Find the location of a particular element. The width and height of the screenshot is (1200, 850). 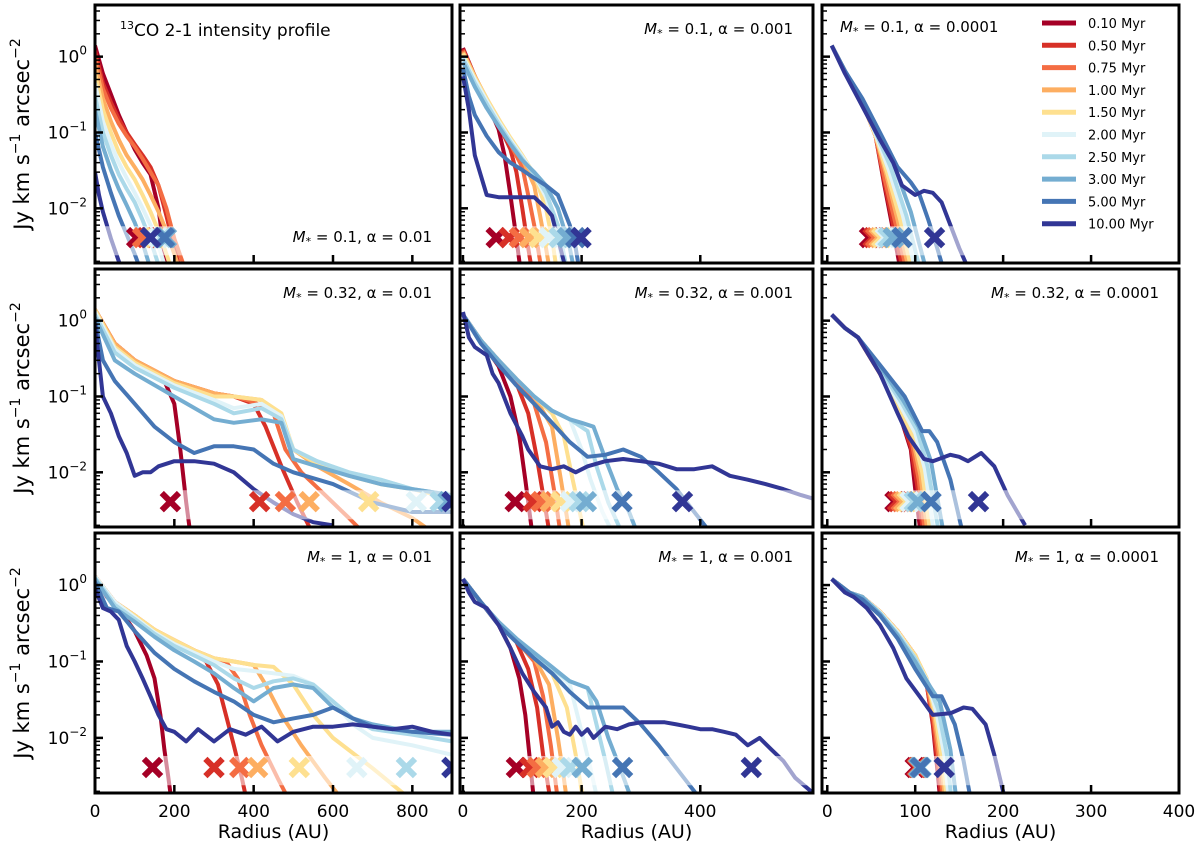

panel-m0.32-a0.01: M* = 0.32, α = 0.01 is located at coordinates (273, 398).